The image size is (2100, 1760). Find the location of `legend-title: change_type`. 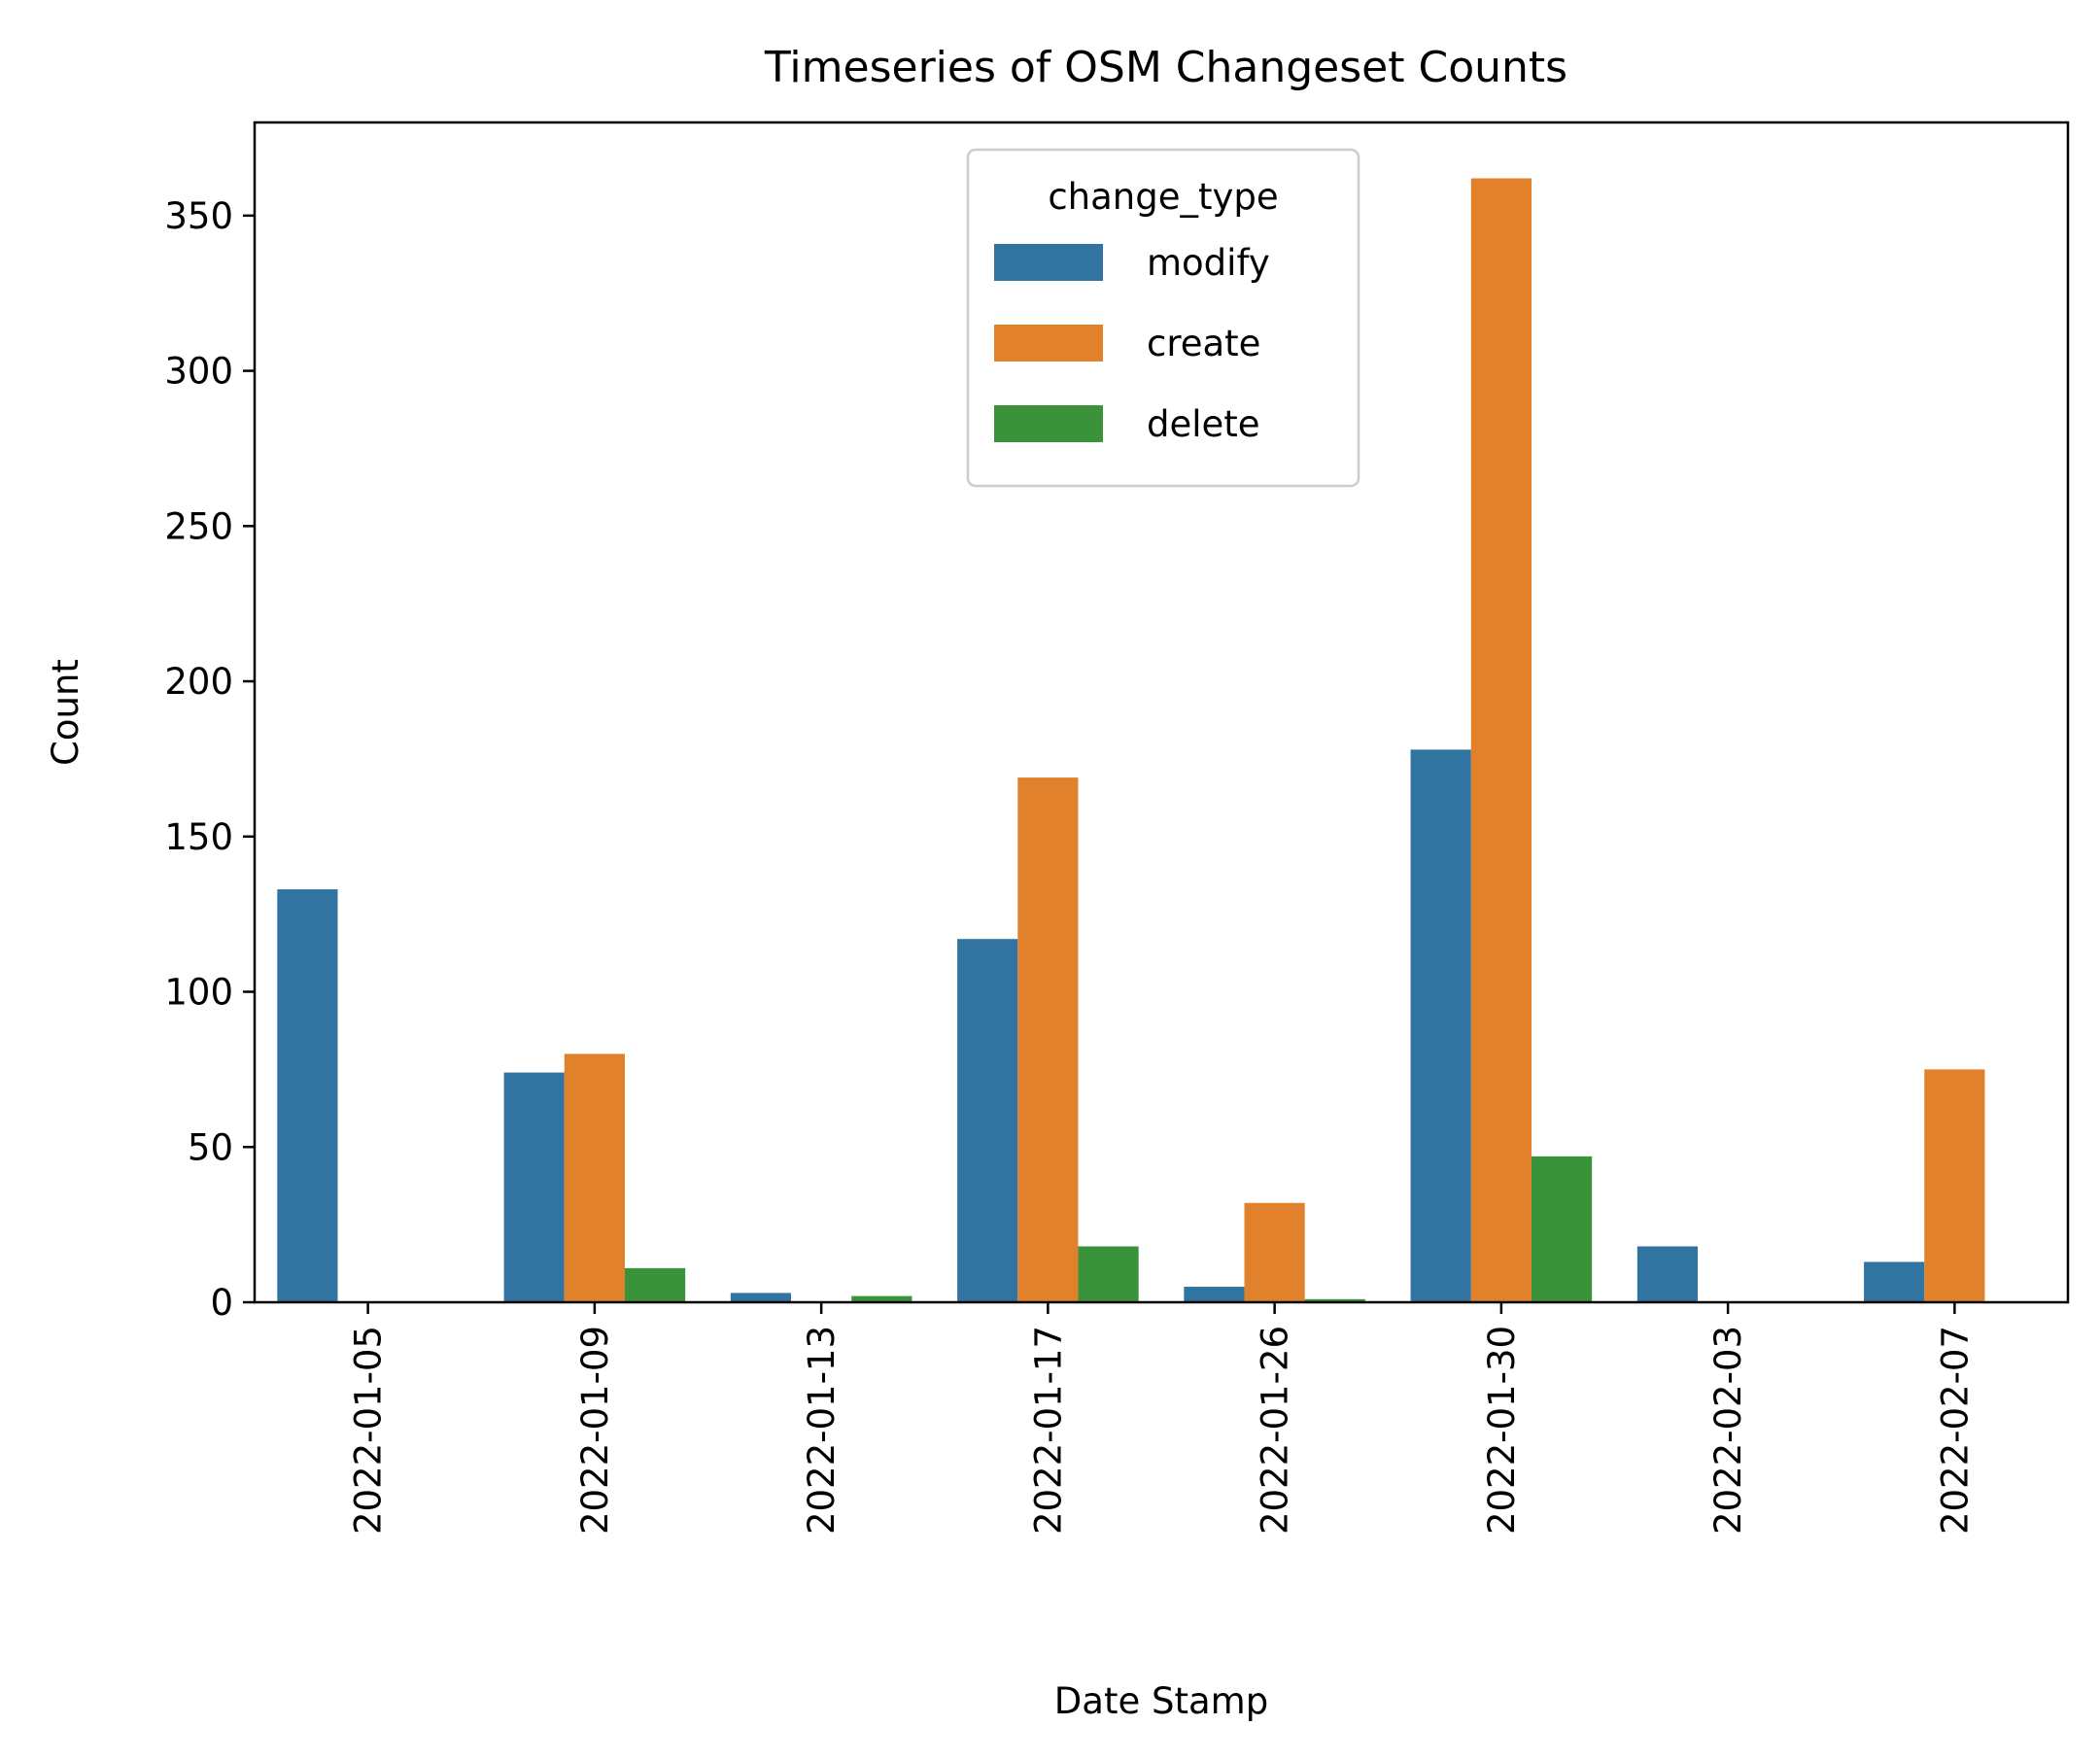

legend-title: change_type is located at coordinates (1163, 197).